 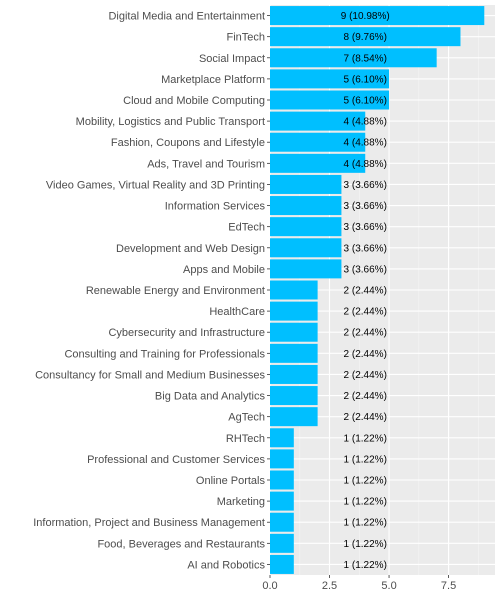 I want to click on data-label: 9 (10.98%), so click(x=365, y=16).